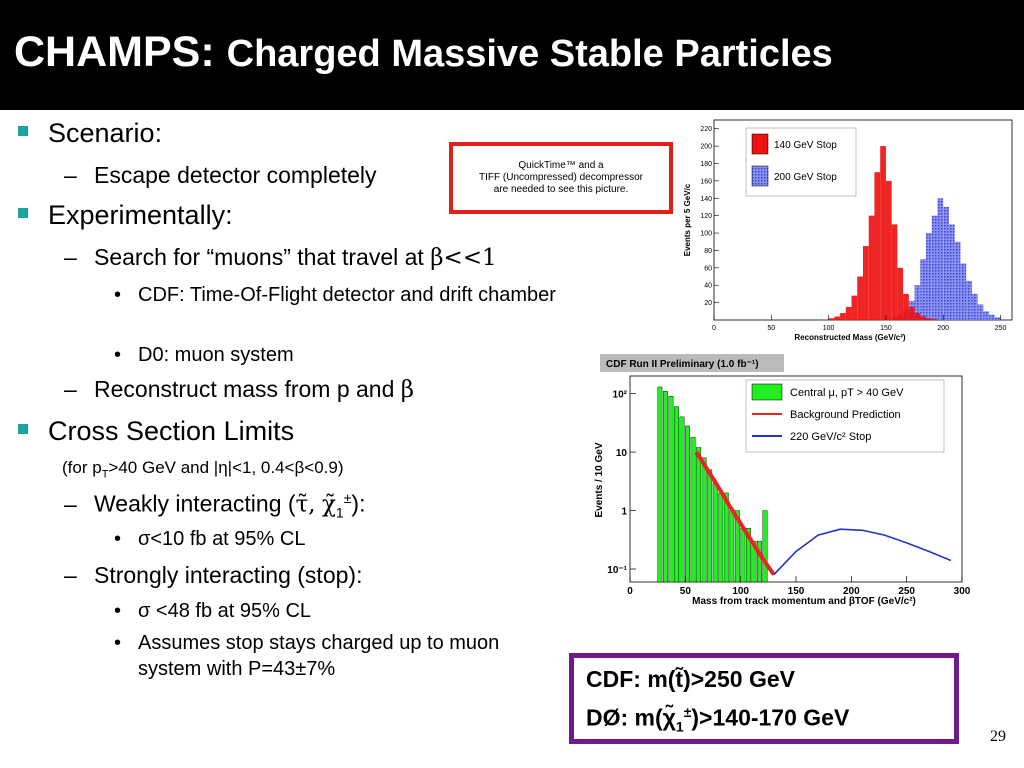  I want to click on y-tick-label: 160, so click(706, 181).